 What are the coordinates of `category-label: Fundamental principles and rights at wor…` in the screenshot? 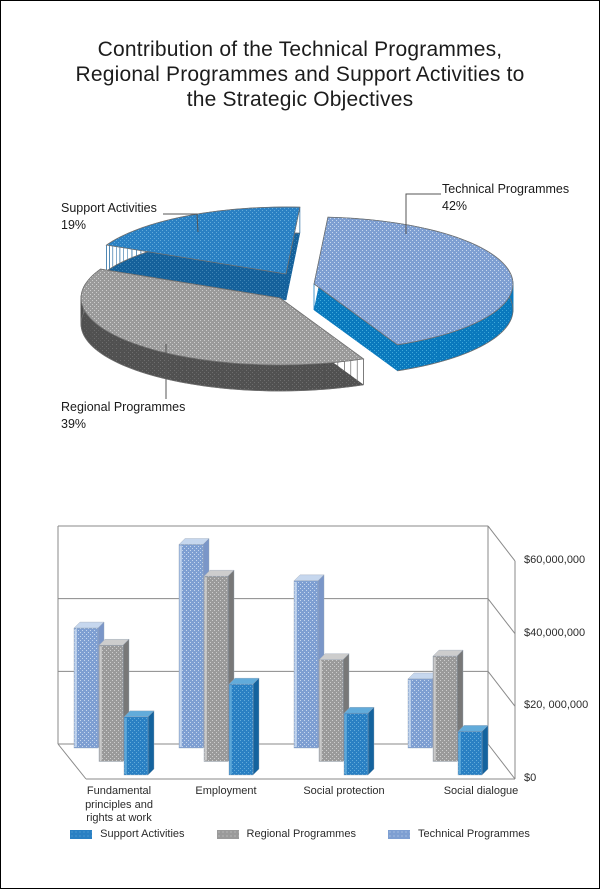 It's located at (119, 804).